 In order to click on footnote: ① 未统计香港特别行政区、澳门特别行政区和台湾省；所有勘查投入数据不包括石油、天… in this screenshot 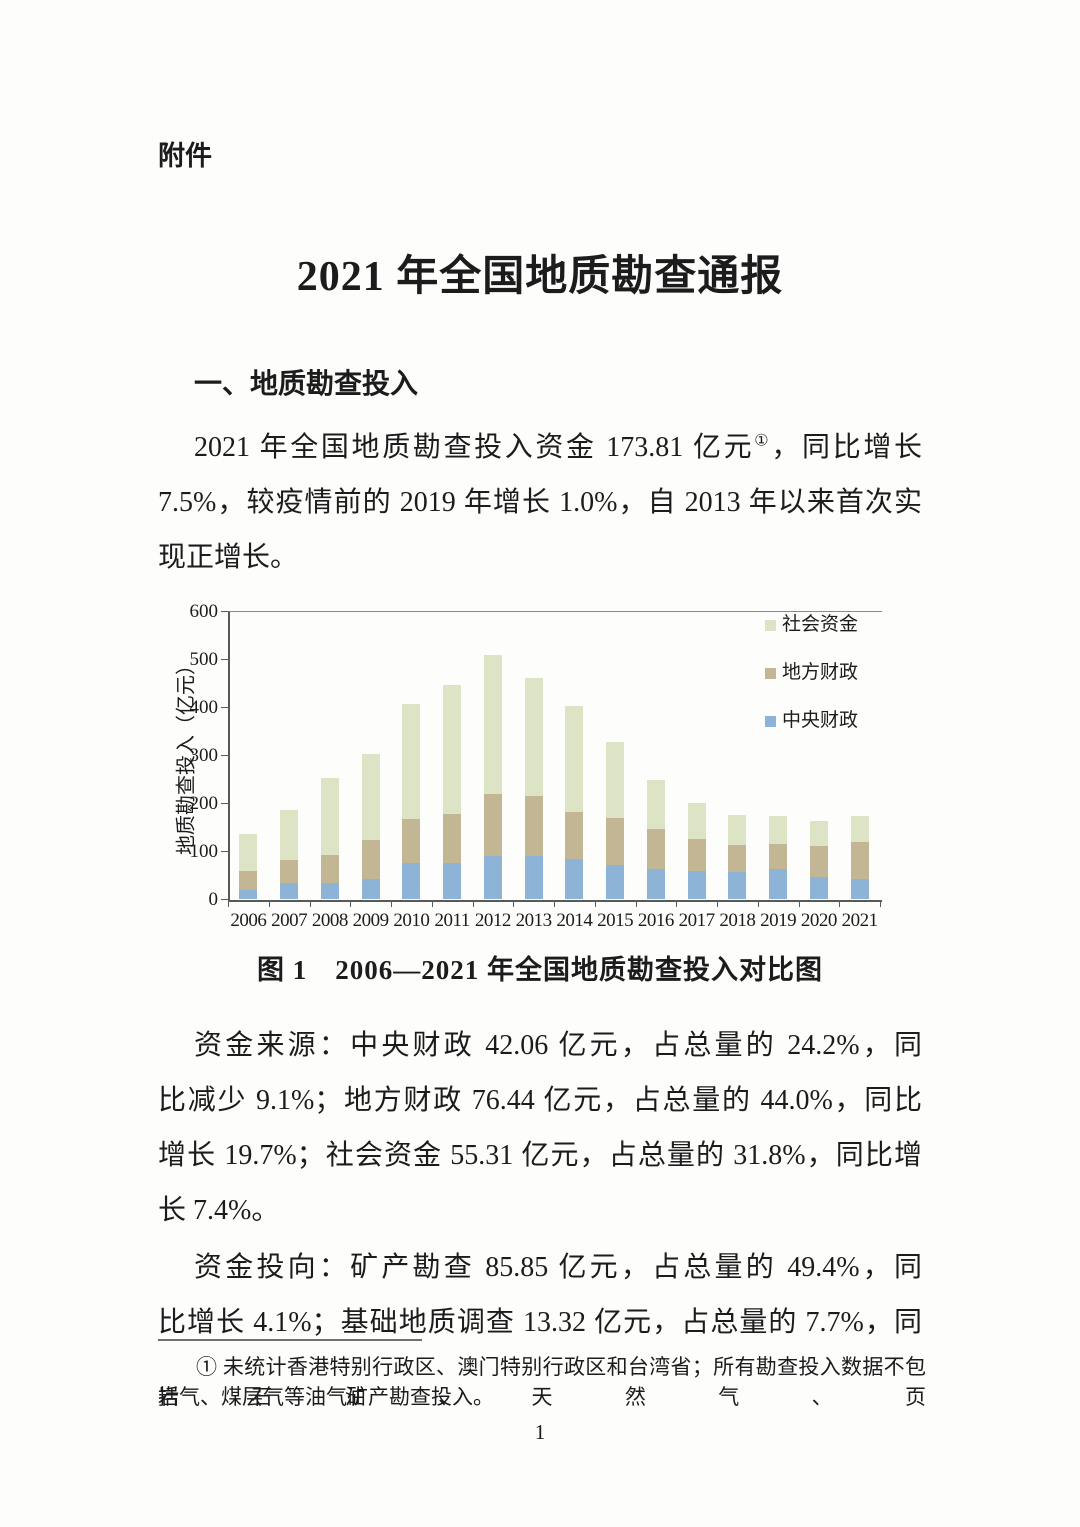, I will do `click(542, 1382)`.